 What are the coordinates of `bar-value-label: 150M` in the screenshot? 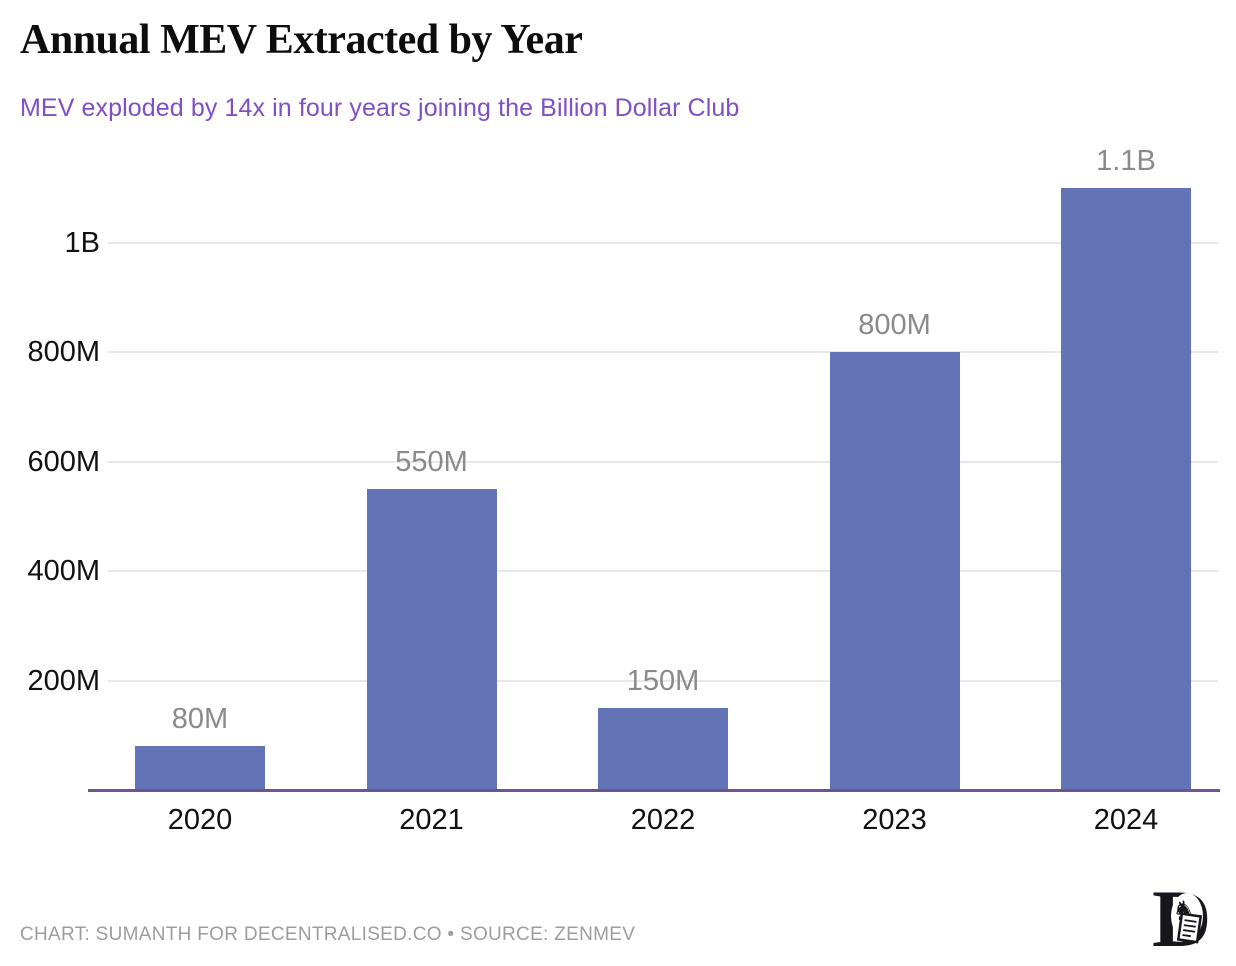 It's located at (663, 680).